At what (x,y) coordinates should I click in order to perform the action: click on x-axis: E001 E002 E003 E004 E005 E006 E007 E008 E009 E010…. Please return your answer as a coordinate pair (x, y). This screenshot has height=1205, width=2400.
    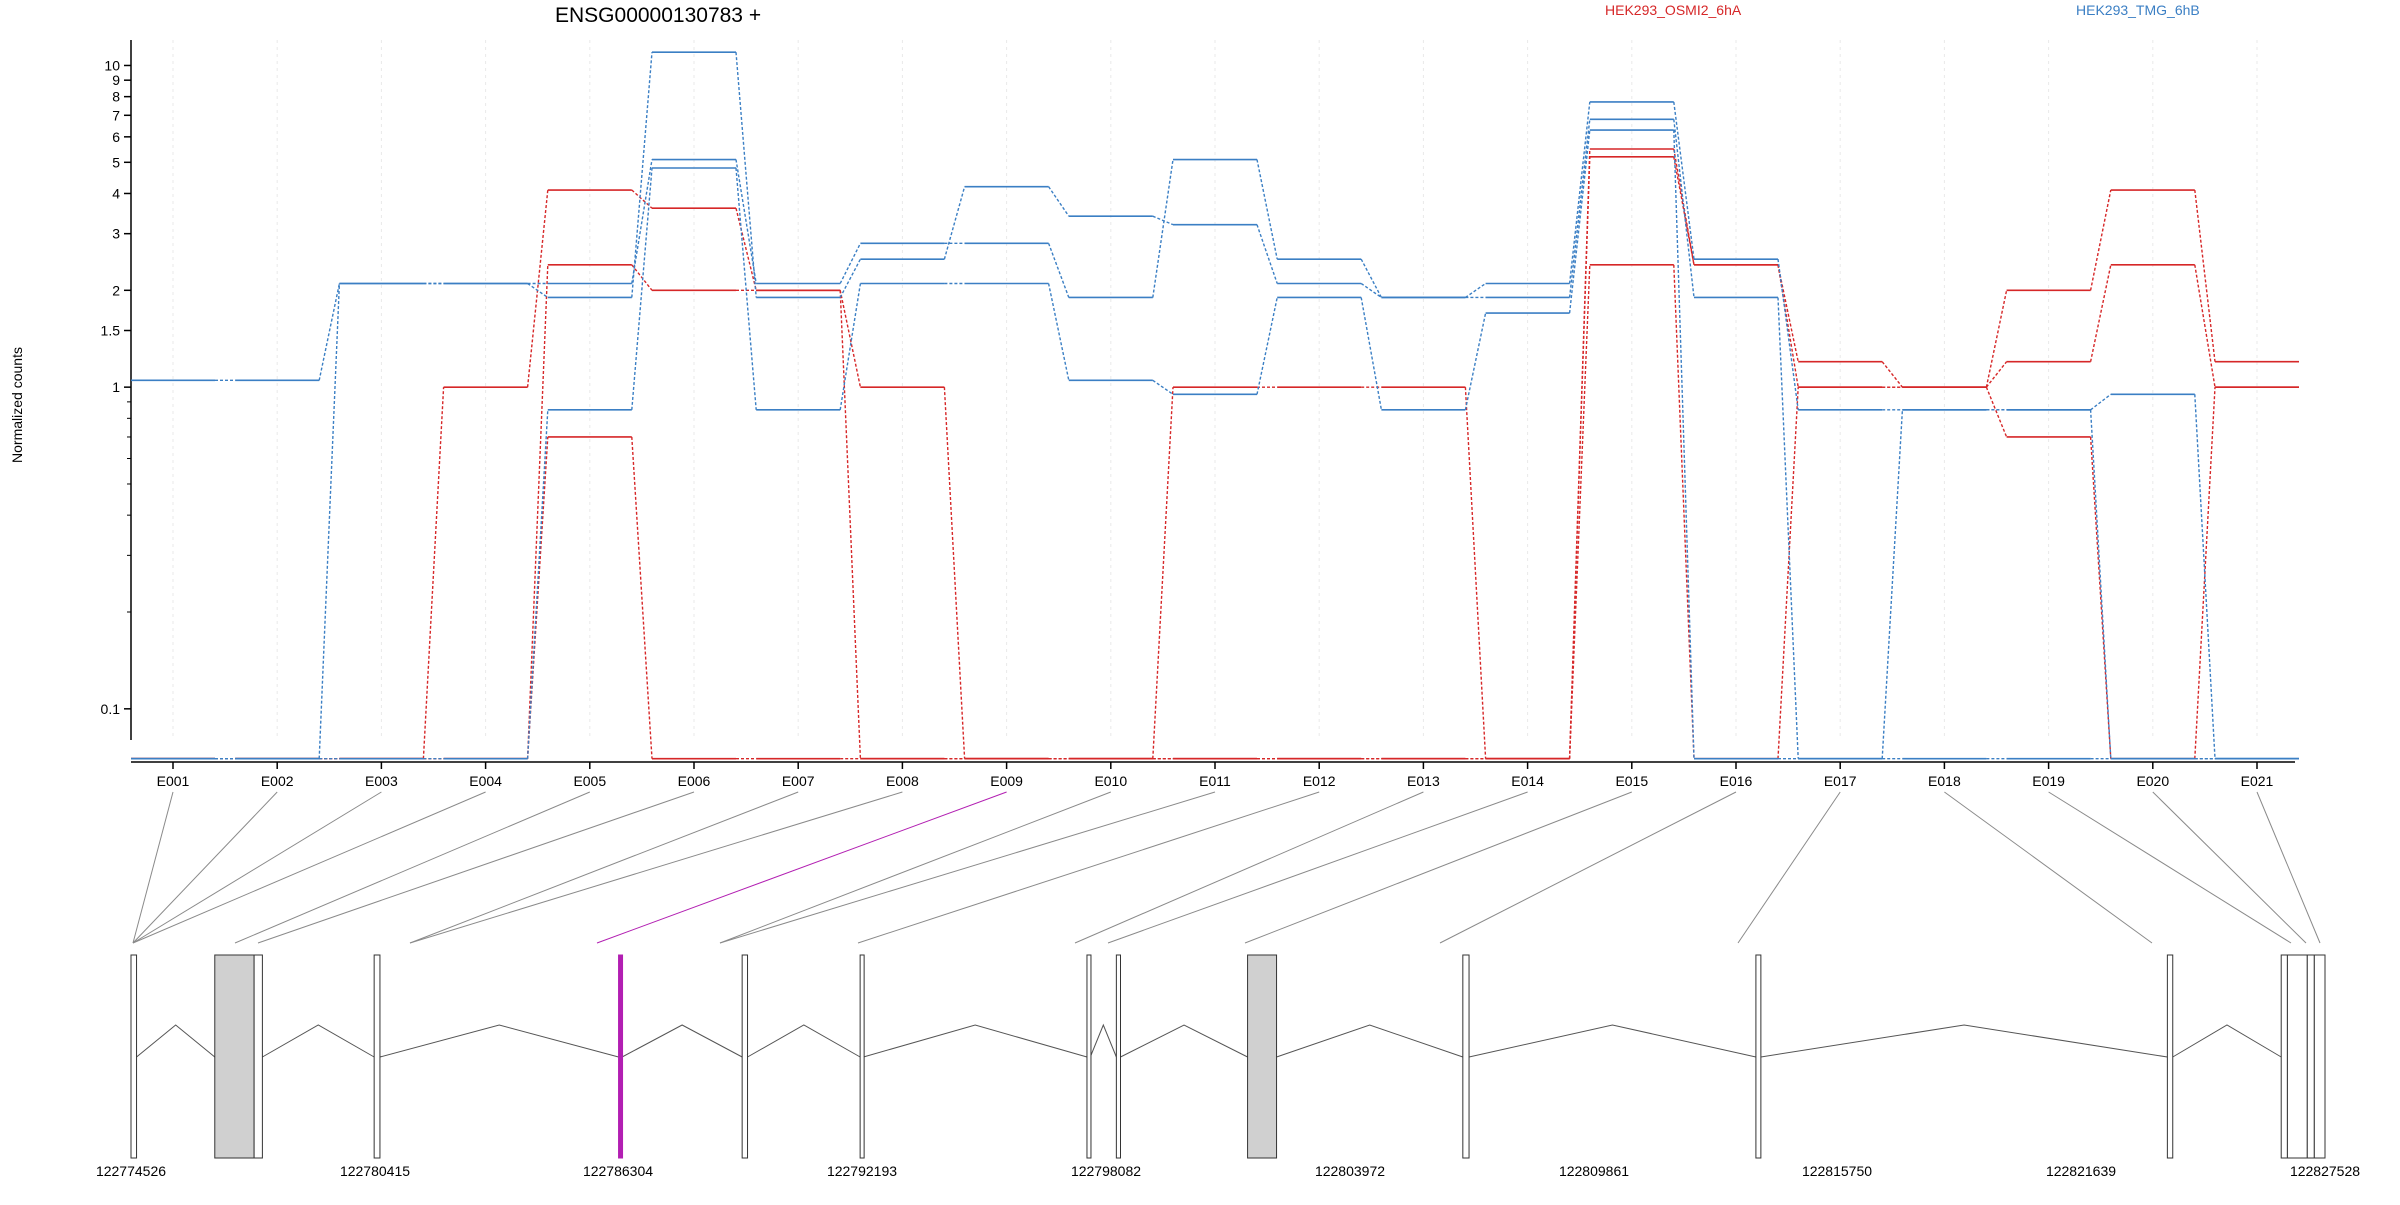
    Looking at the image, I should click on (1213, 775).